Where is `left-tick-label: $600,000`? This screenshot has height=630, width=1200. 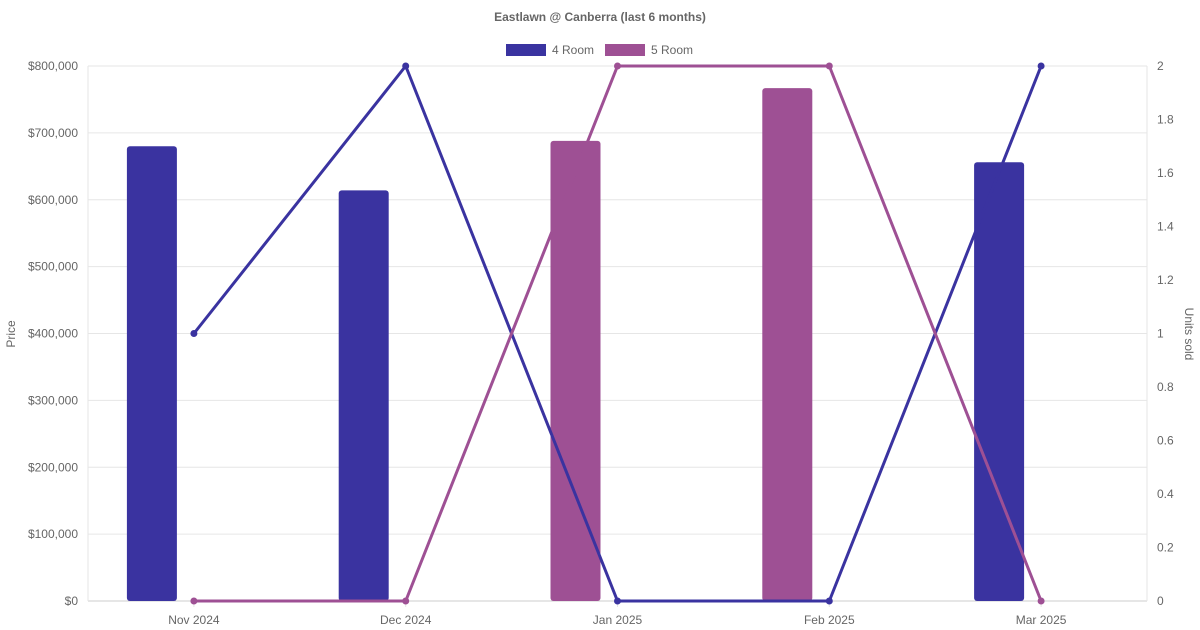 left-tick-label: $600,000 is located at coordinates (53, 200).